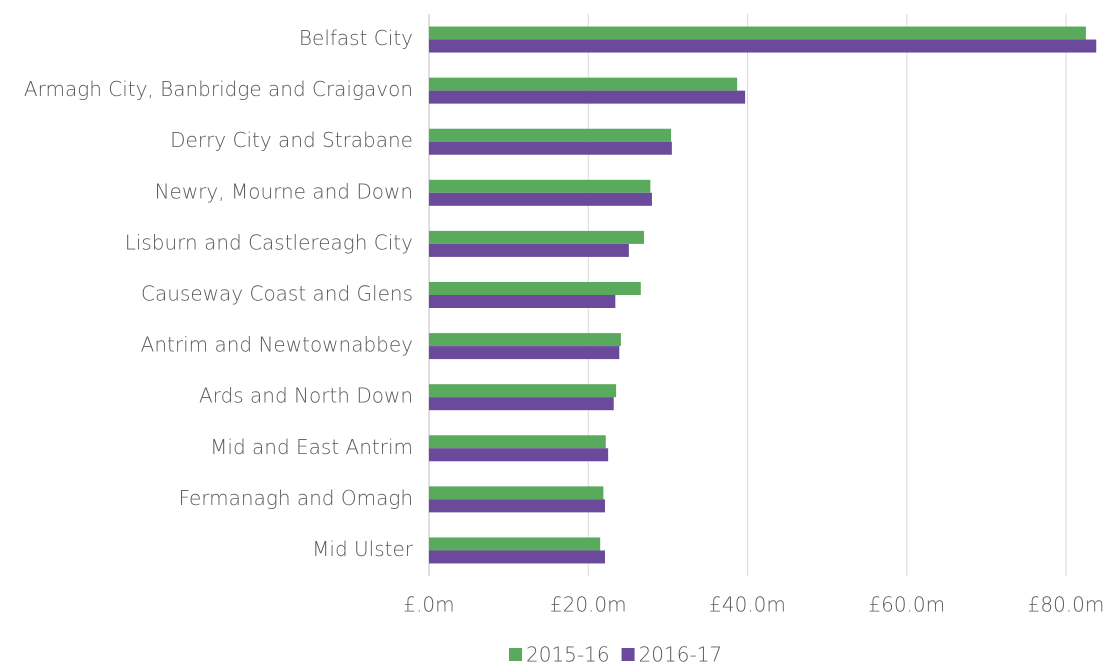 The image size is (1110, 668). I want to click on x-tick-label: £20.0m, so click(588, 605).